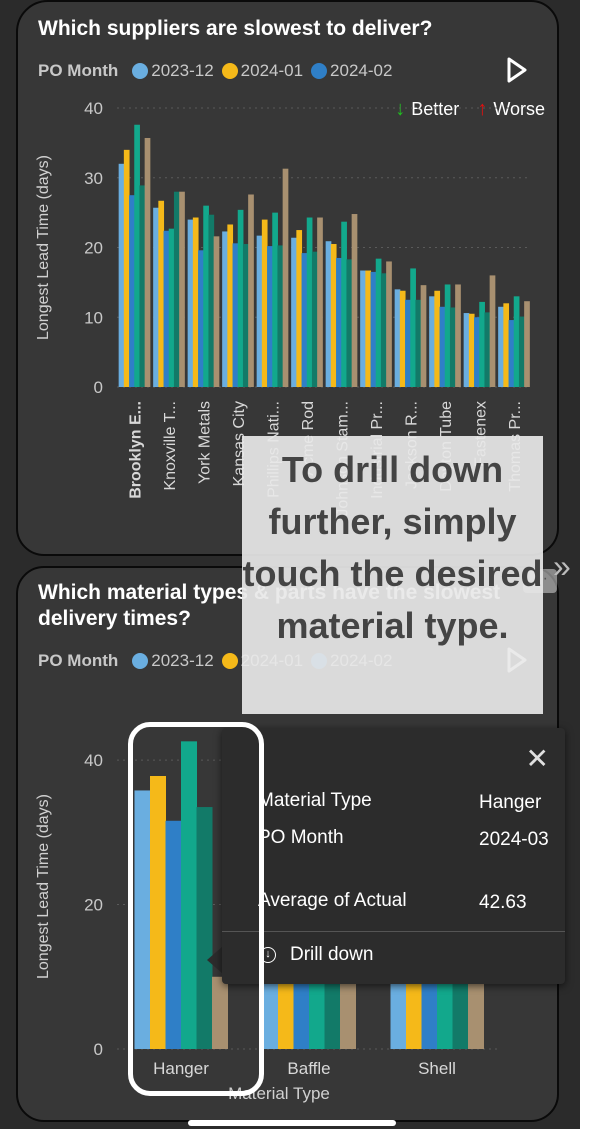 This screenshot has width=600, height=1129. I want to click on play-outline-icon, so click(517, 72).